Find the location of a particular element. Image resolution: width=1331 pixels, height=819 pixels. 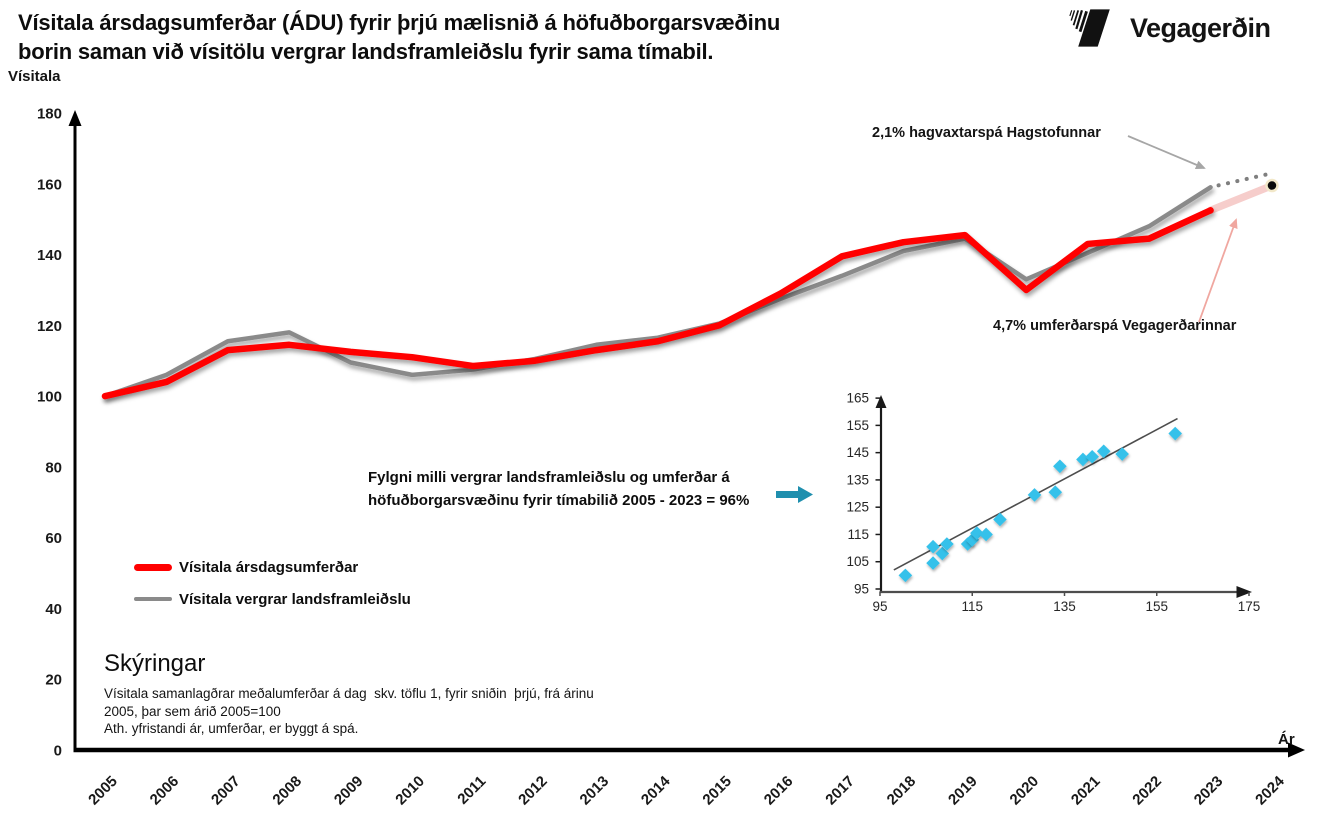

inset-x-tick-label: 115 is located at coordinates (972, 606).